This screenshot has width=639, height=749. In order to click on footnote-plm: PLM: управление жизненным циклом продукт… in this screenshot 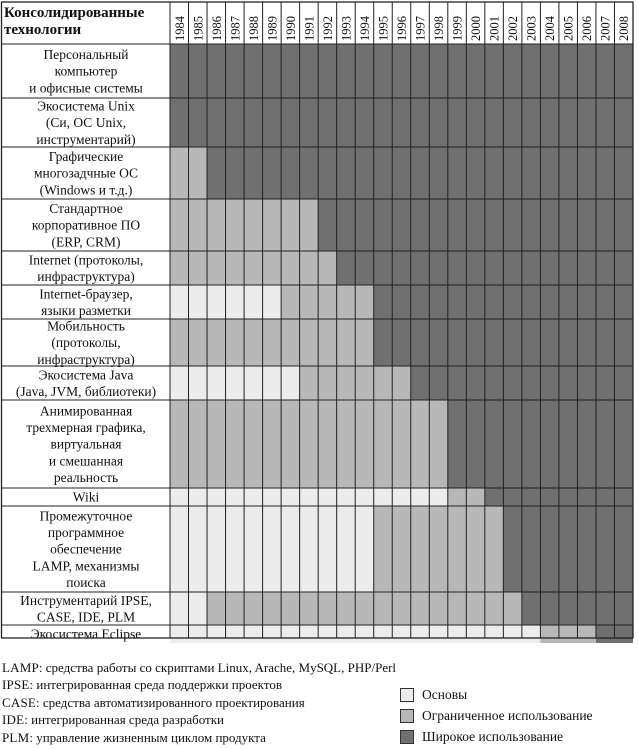, I will do `click(134, 737)`.